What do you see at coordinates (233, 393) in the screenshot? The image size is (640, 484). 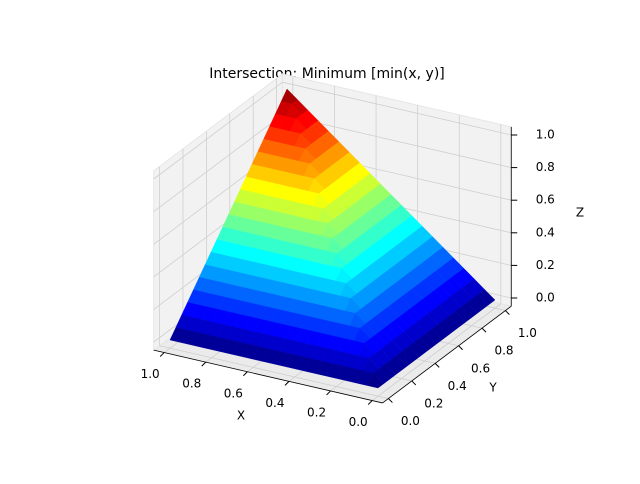 I see `x-tick-label: 0.6` at bounding box center [233, 393].